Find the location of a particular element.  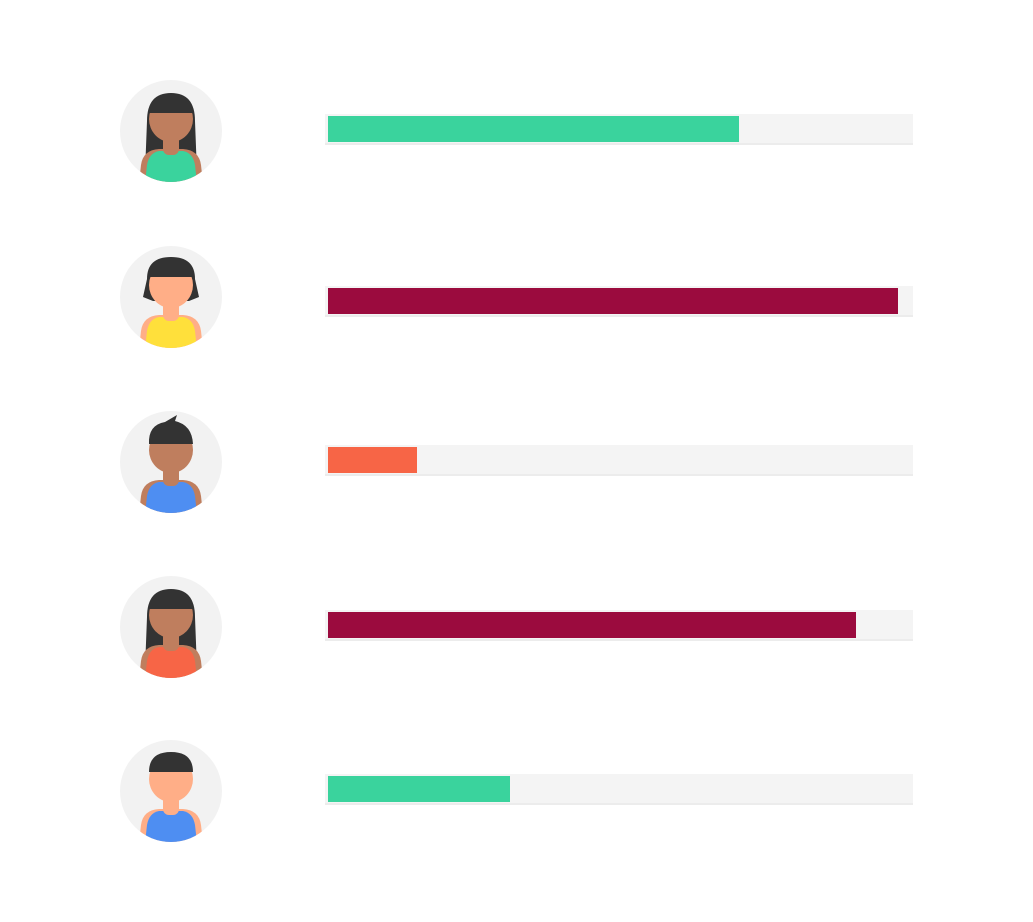

man-short-hair-avatar-icon is located at coordinates (171, 791).